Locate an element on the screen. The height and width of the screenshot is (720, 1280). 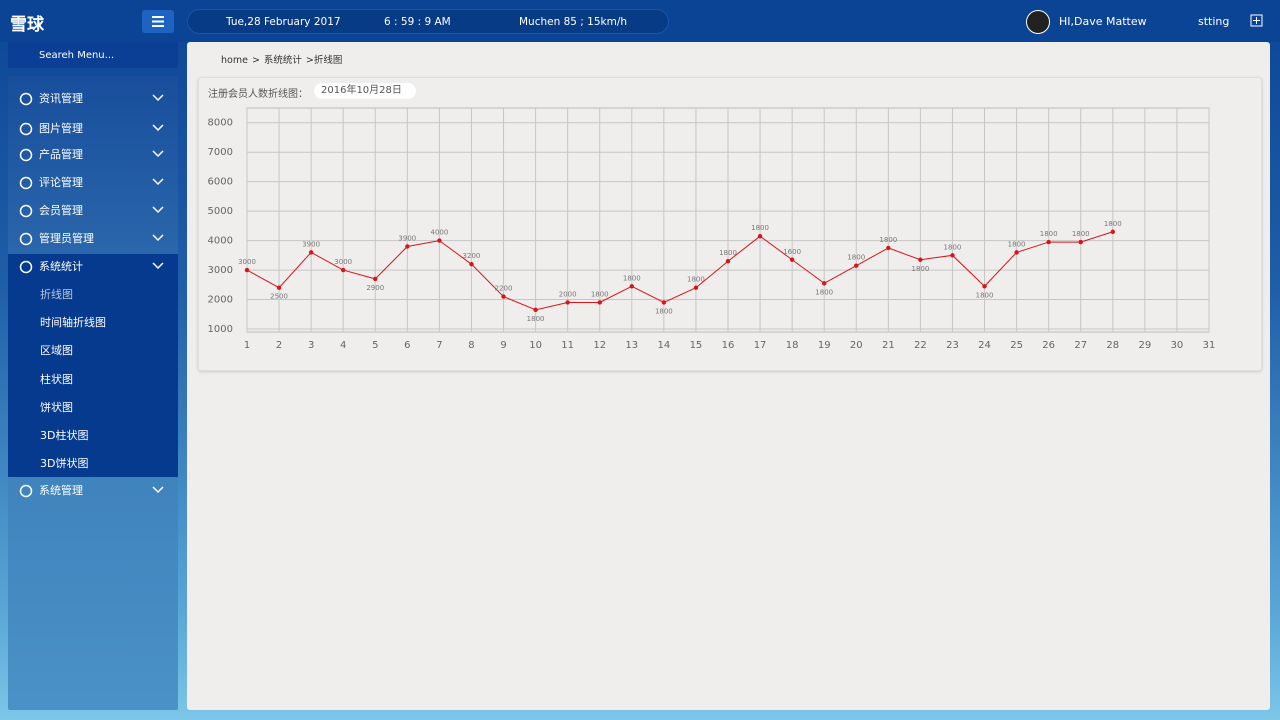
y-tick-label: 1000 is located at coordinates (220, 329).